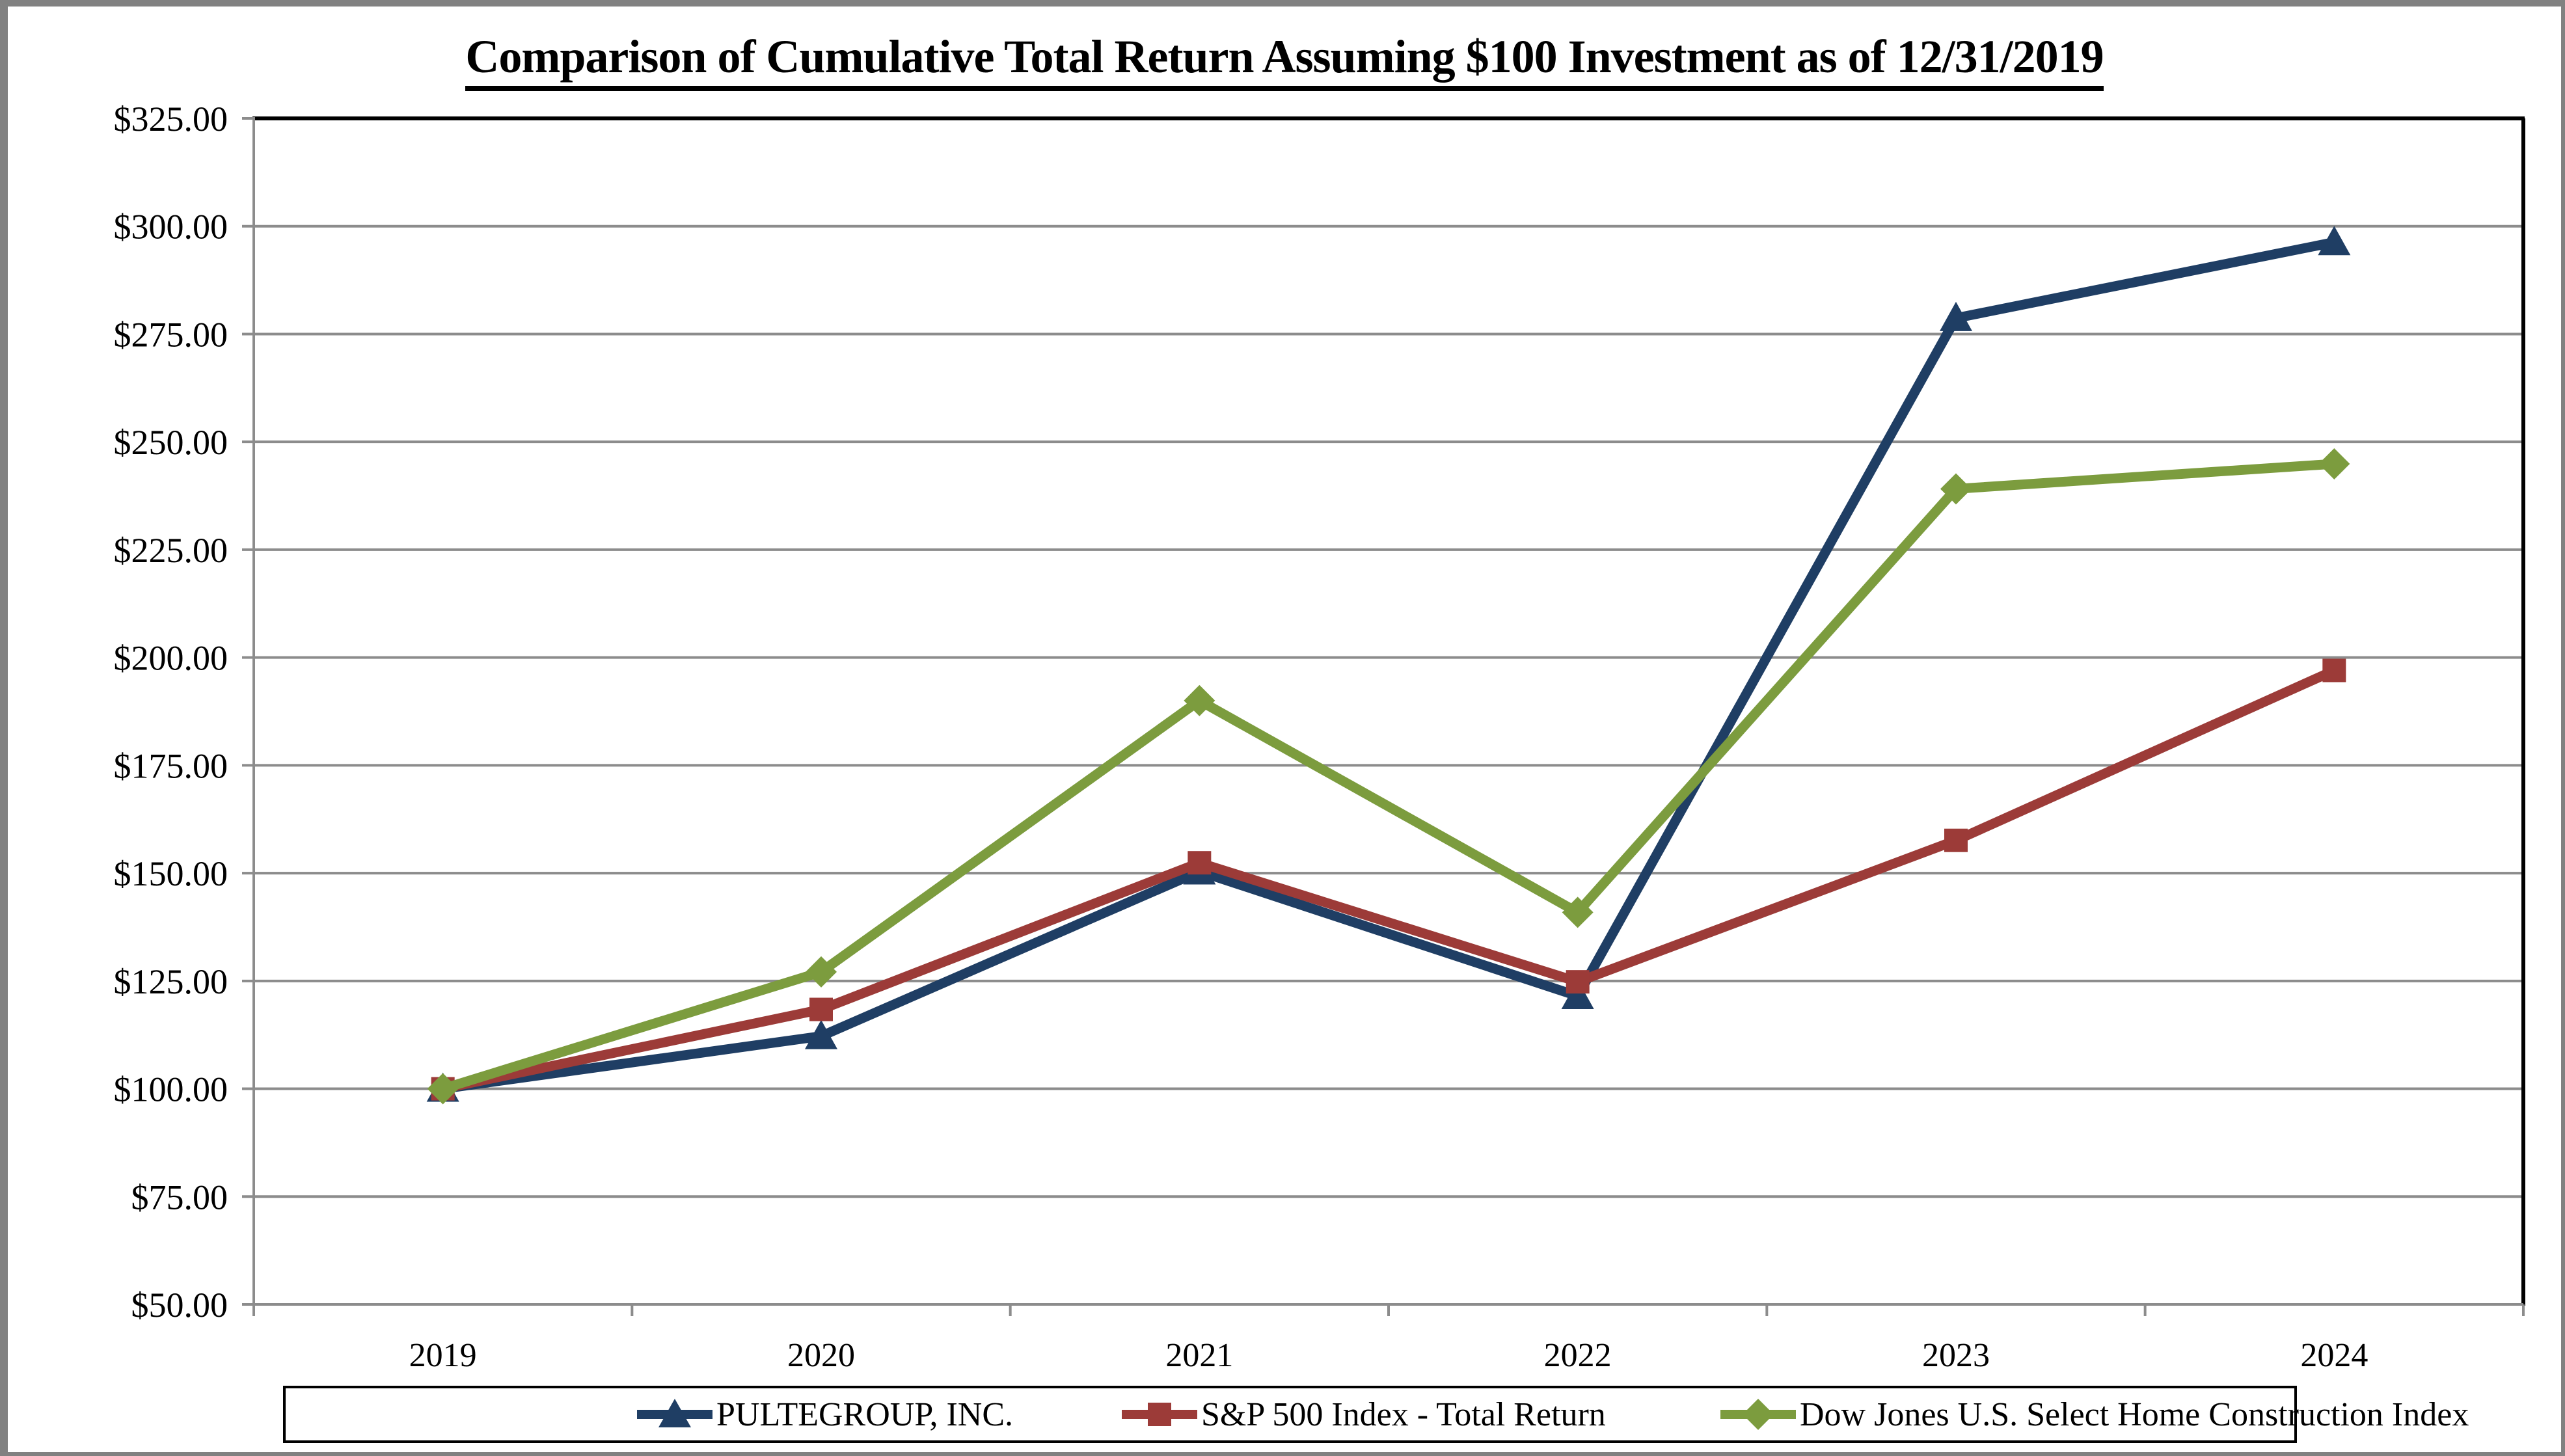  I want to click on x-axis-label: 2024, so click(2334, 1355).